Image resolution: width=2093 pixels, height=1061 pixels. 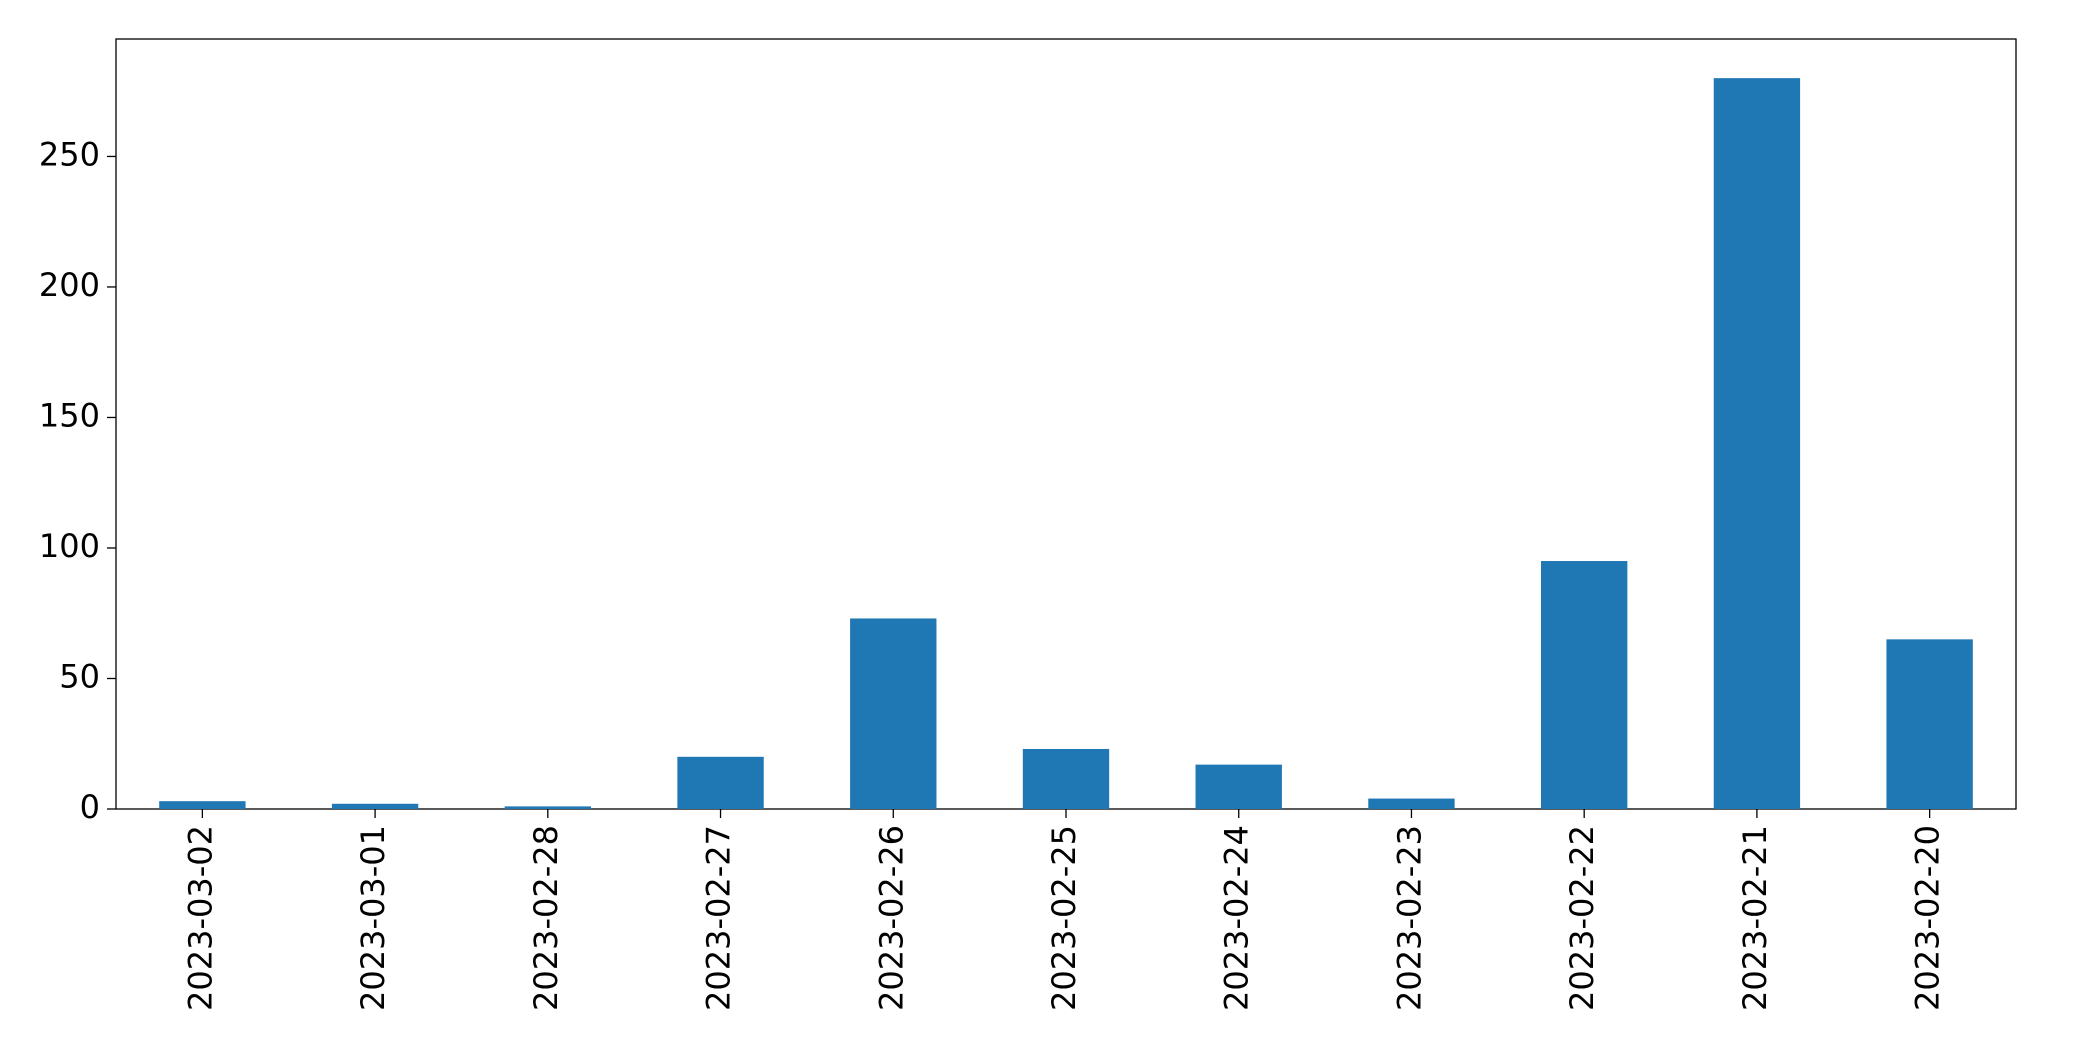 I want to click on x-tick-label: 2023-02-20, so click(x=1928, y=918).